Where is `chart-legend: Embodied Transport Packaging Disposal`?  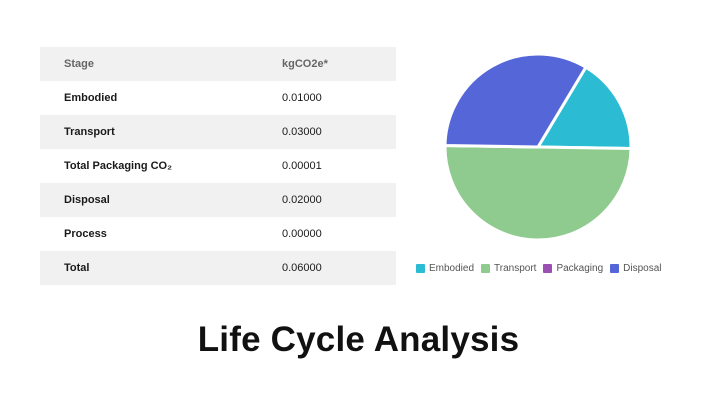
chart-legend: Embodied Transport Packaging Disposal is located at coordinates (542, 268).